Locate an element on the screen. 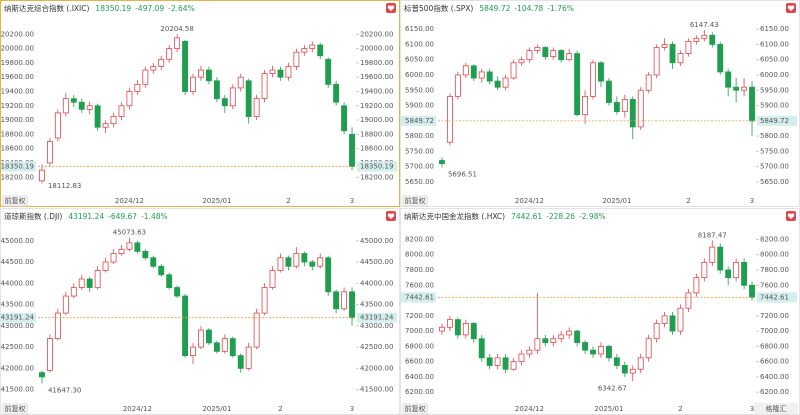  favorite-heart is located at coordinates (791, 8).